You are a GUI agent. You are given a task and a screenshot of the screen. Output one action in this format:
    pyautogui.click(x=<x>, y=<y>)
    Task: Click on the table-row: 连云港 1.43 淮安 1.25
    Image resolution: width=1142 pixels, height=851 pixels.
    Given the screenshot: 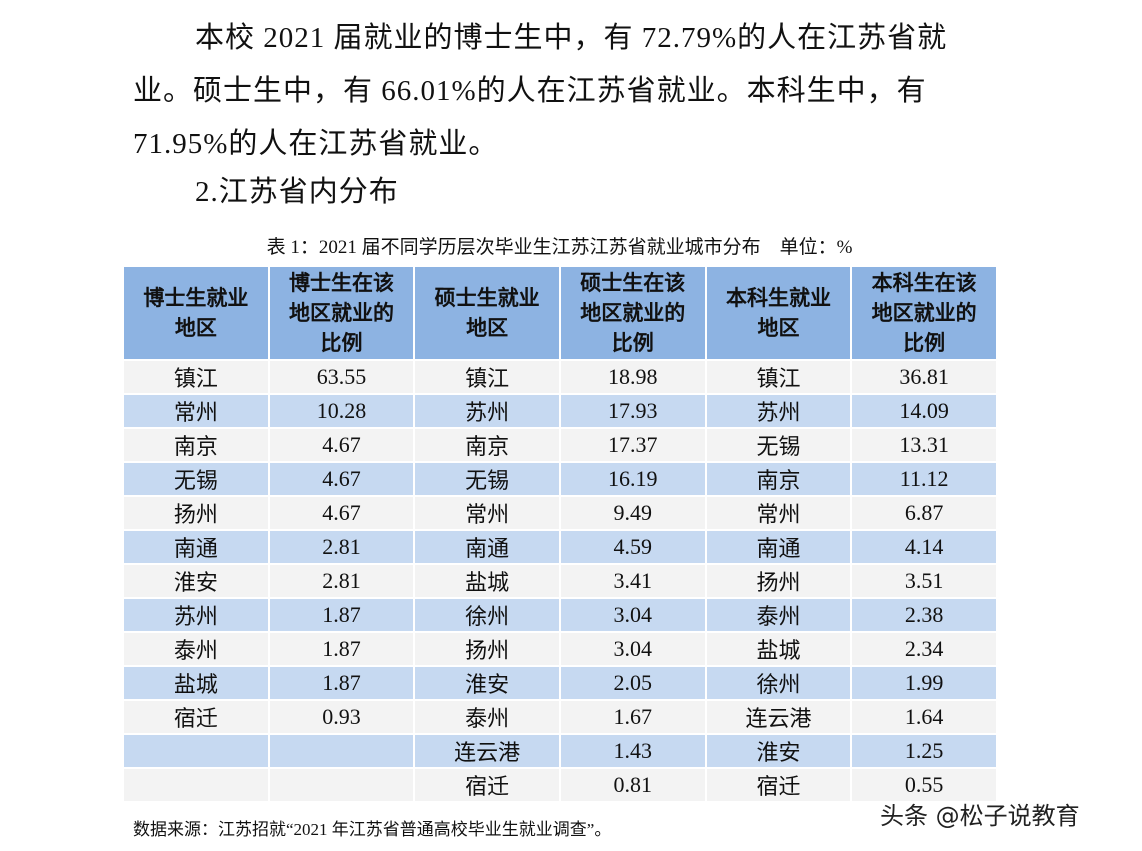 What is the action you would take?
    pyautogui.click(x=560, y=751)
    